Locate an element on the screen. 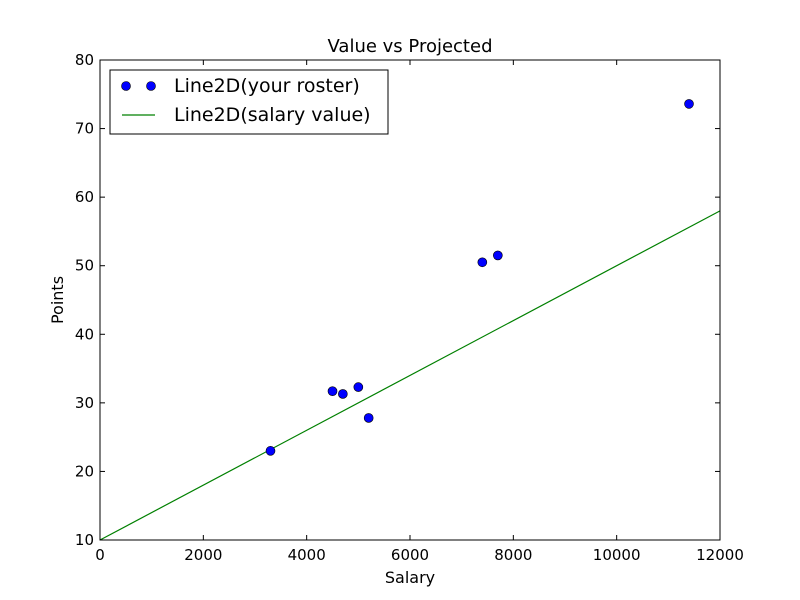 This screenshot has width=800, height=600. chart-title: Value vs Projected is located at coordinates (410, 46).